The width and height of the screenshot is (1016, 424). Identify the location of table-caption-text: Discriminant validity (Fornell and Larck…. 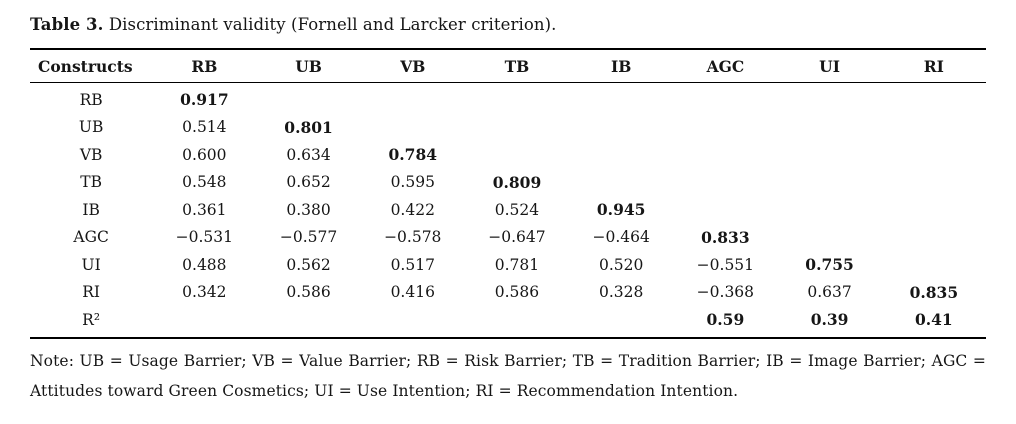
(330, 24).